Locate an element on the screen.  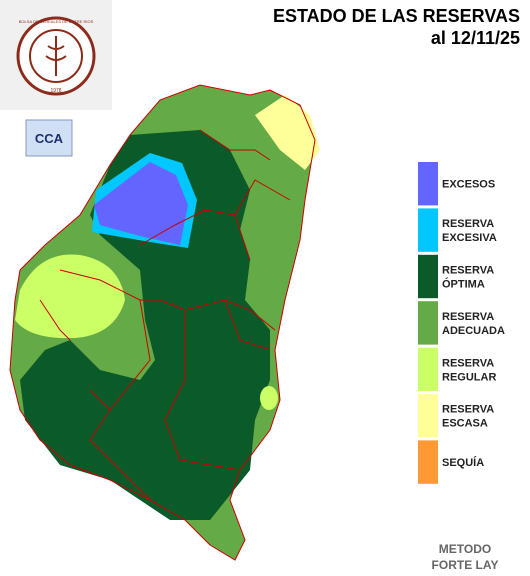
excesos-zone is located at coordinates (141, 203).